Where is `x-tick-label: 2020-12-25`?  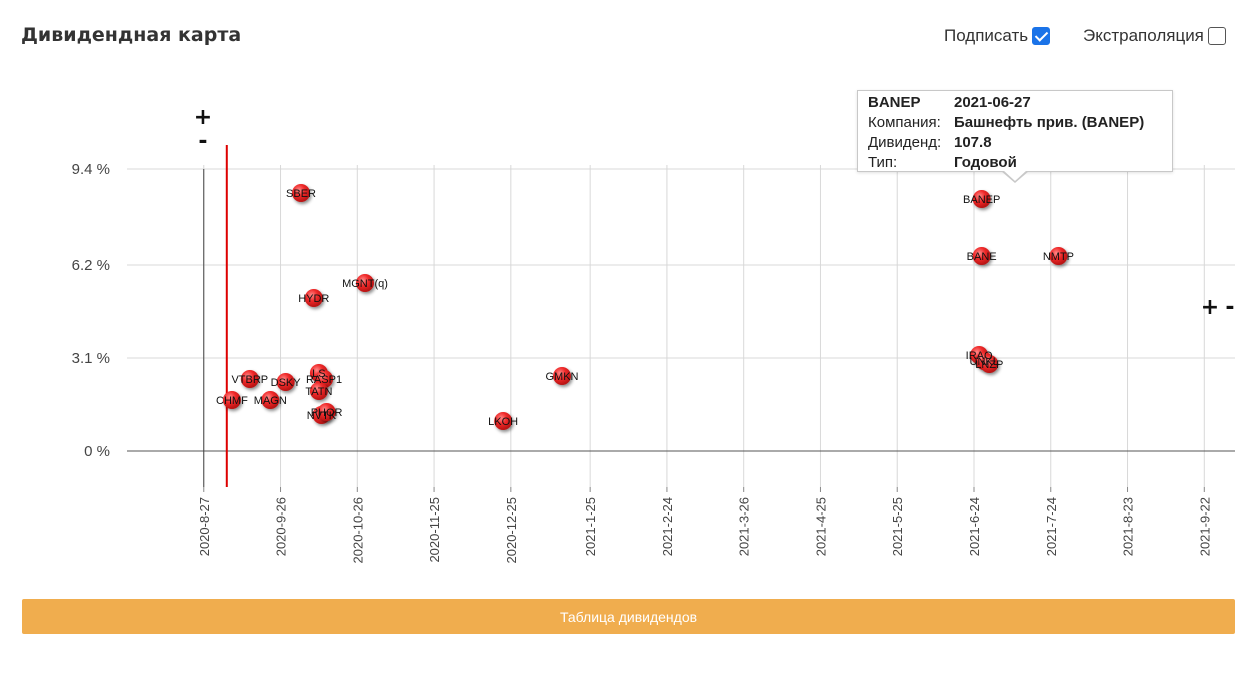
x-tick-label: 2020-12-25 is located at coordinates (511, 530).